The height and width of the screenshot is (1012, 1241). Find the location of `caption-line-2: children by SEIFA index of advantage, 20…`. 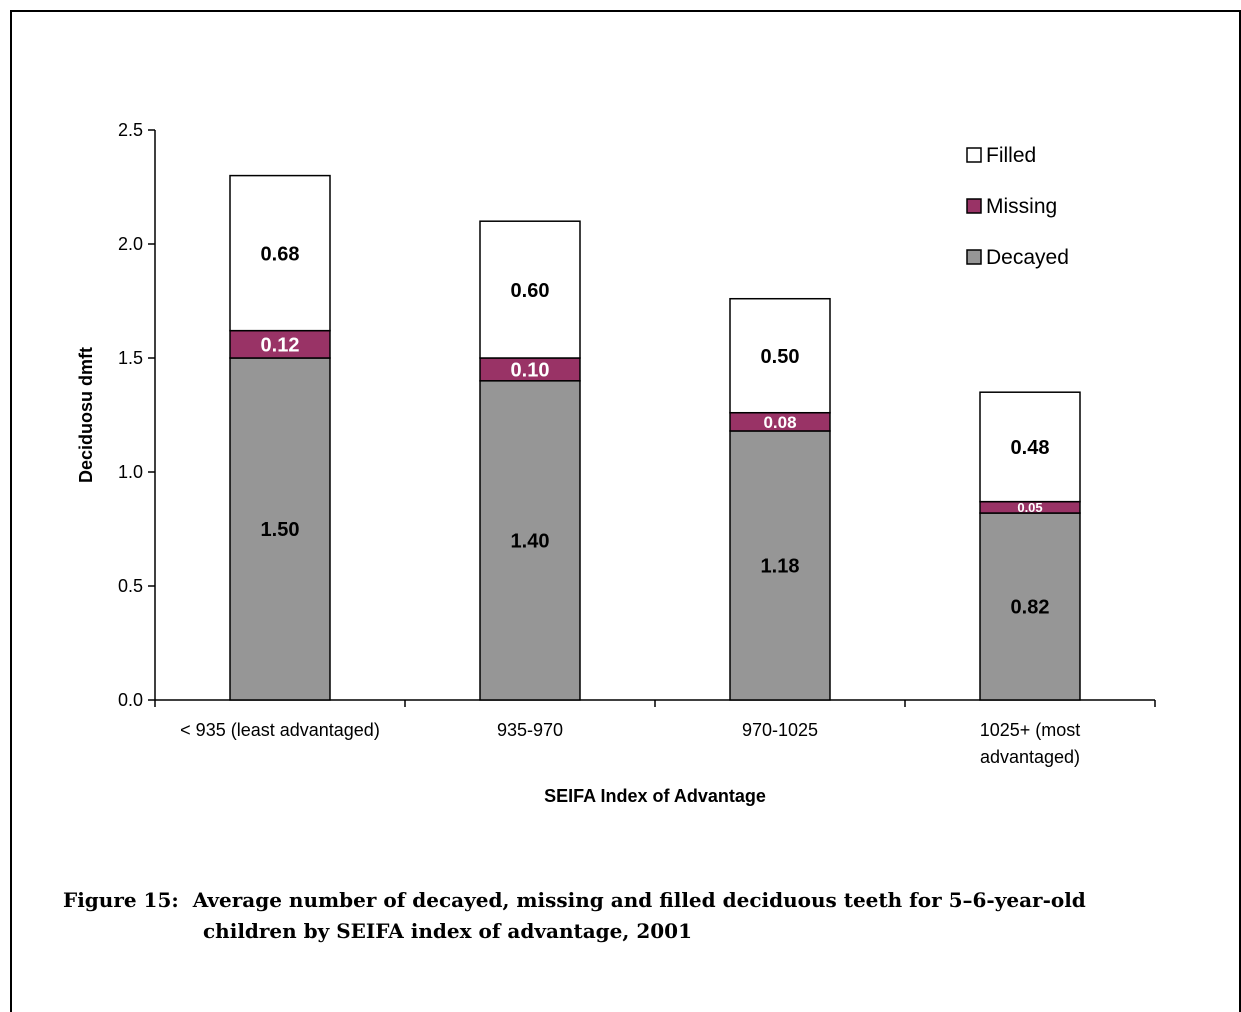

caption-line-2: children by SEIFA index of advantage, 20… is located at coordinates (447, 931).